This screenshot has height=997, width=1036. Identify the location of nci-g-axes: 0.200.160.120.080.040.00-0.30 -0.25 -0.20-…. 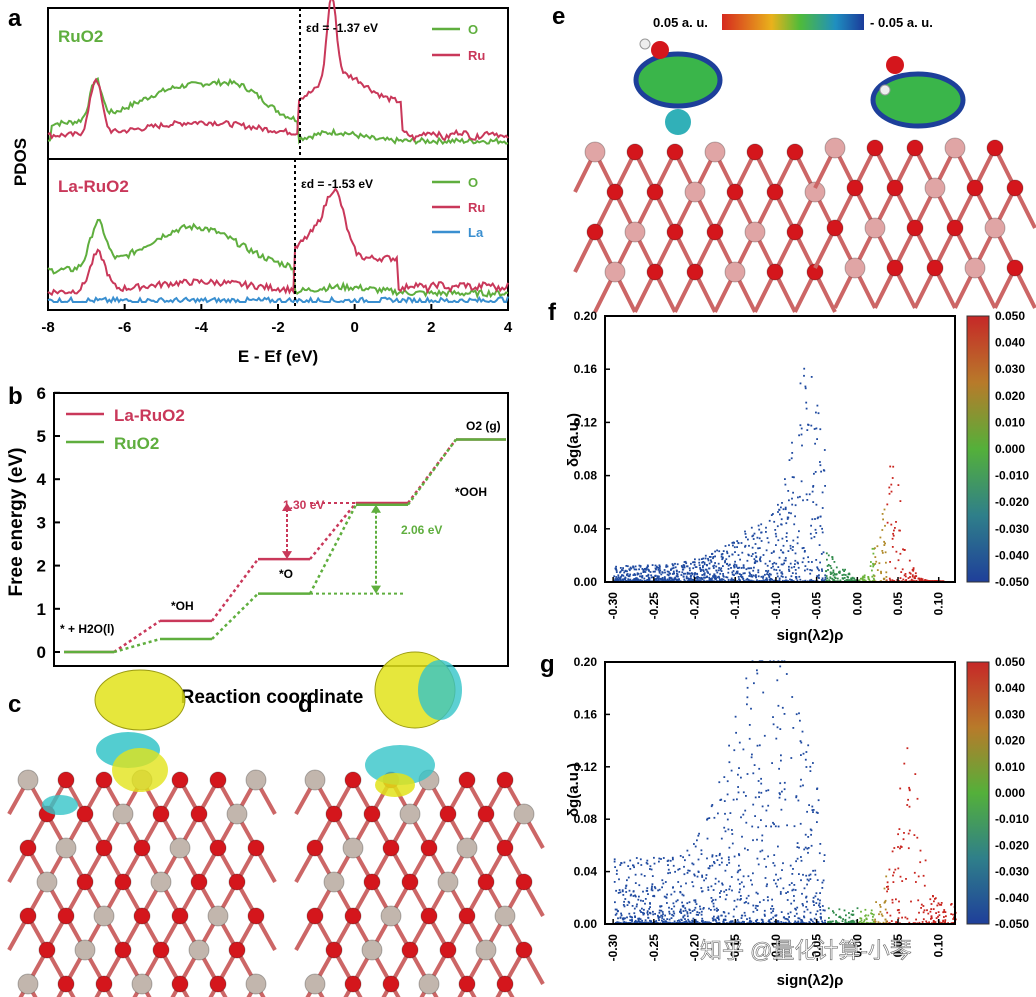
(802, 808).